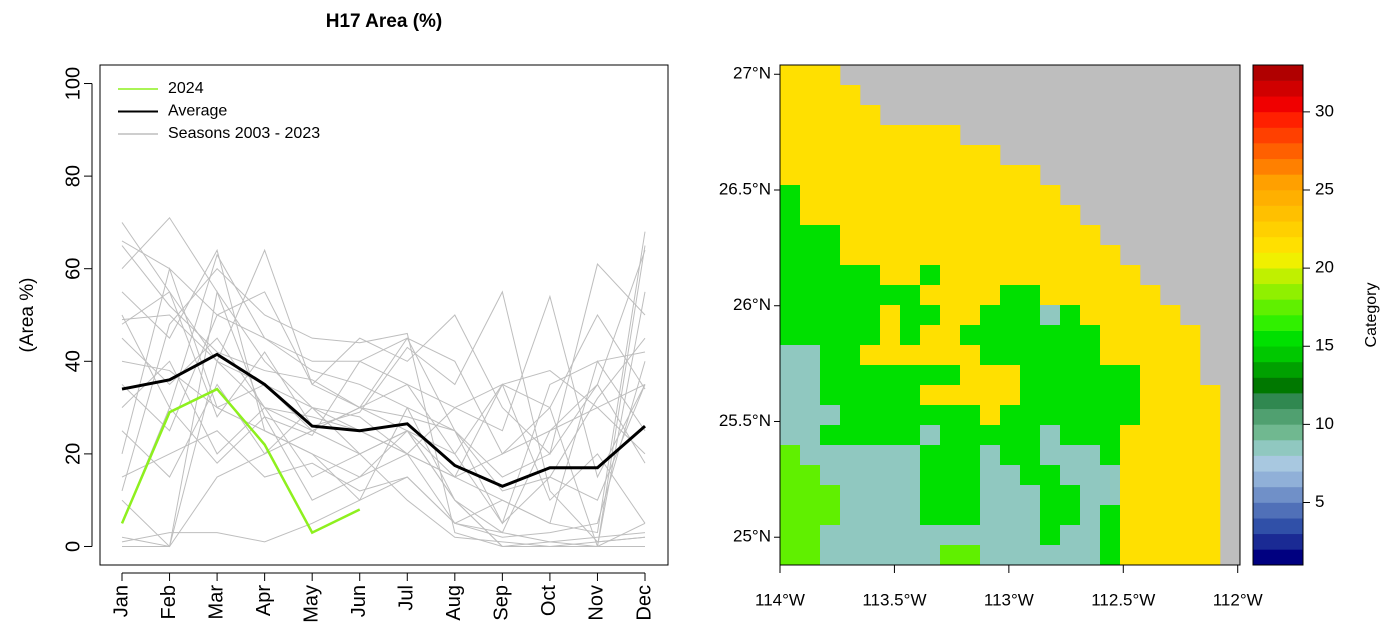 Image resolution: width=1384 pixels, height=633 pixels. I want to click on y-tick-label: 40, so click(73, 361).